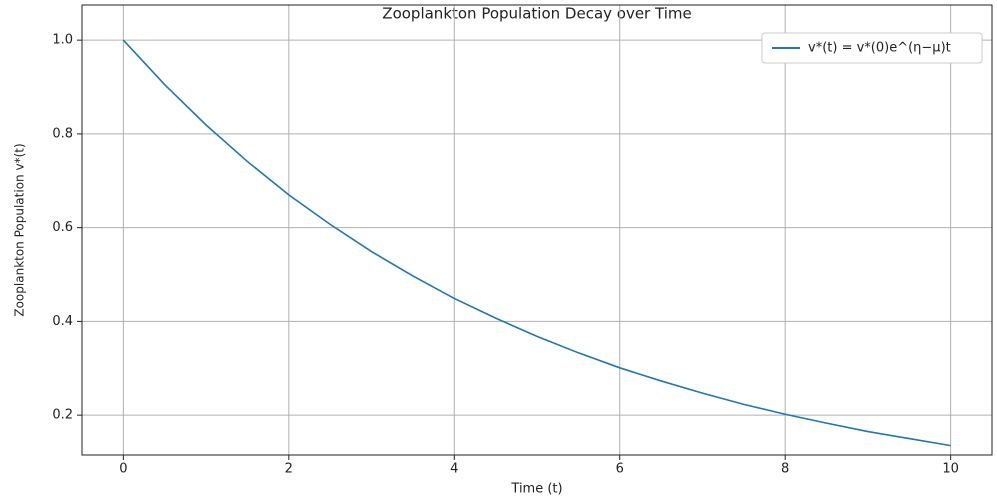 The height and width of the screenshot is (499, 997). I want to click on legend-box, so click(872, 48).